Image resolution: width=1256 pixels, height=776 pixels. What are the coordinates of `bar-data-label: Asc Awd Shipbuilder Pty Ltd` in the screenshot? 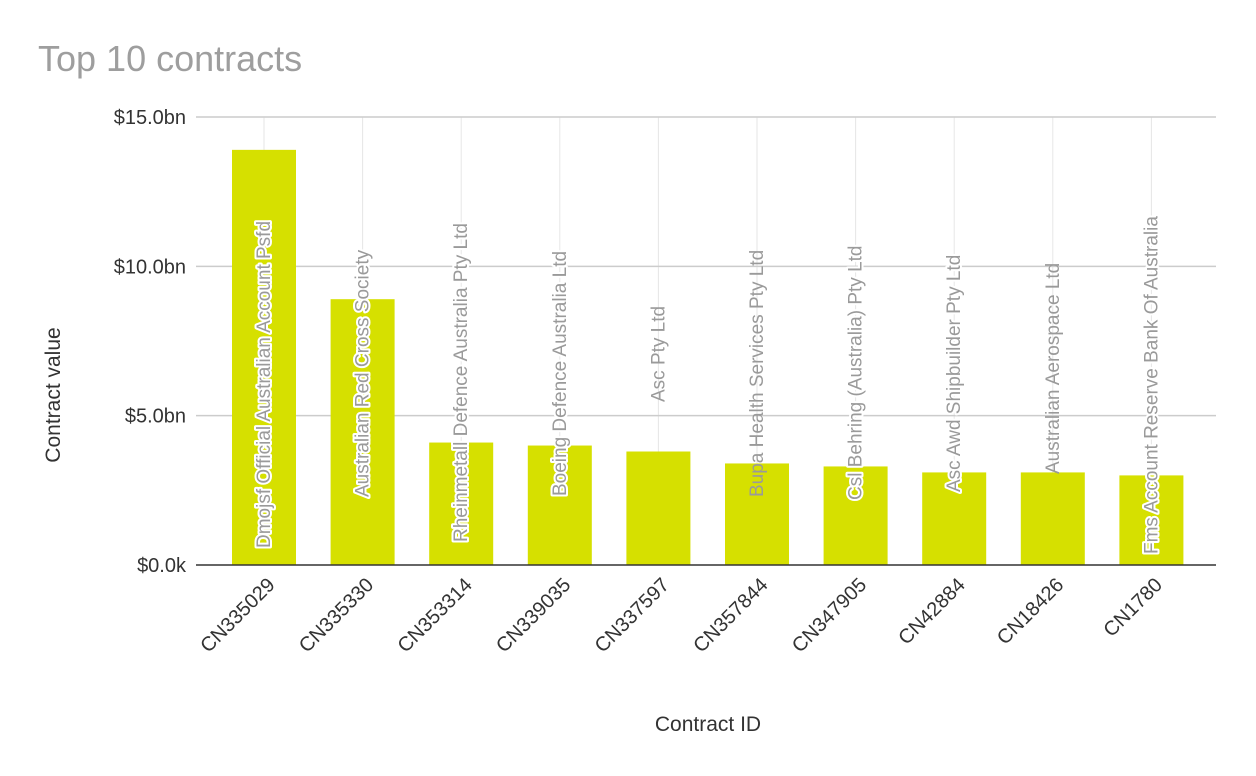 It's located at (954, 373).